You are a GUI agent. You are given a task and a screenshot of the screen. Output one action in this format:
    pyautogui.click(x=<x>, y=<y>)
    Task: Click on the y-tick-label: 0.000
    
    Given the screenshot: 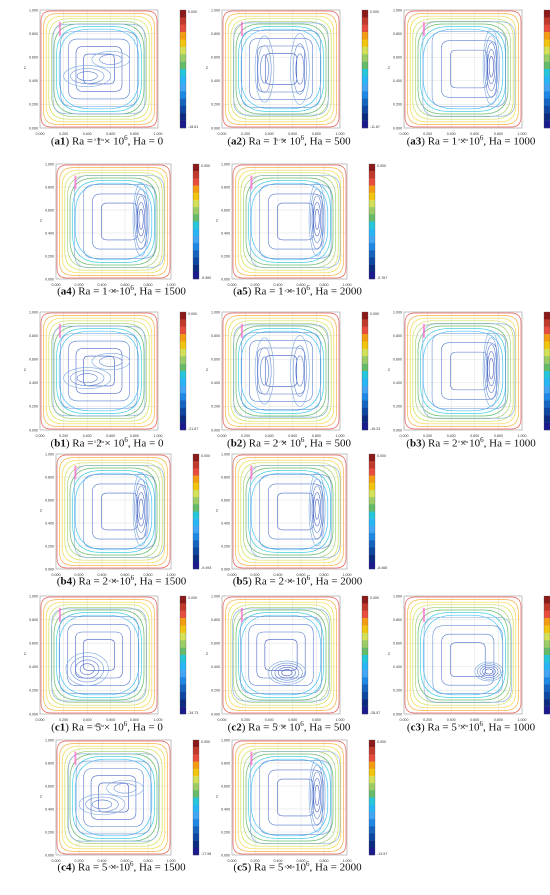 What is the action you would take?
    pyautogui.click(x=215, y=430)
    